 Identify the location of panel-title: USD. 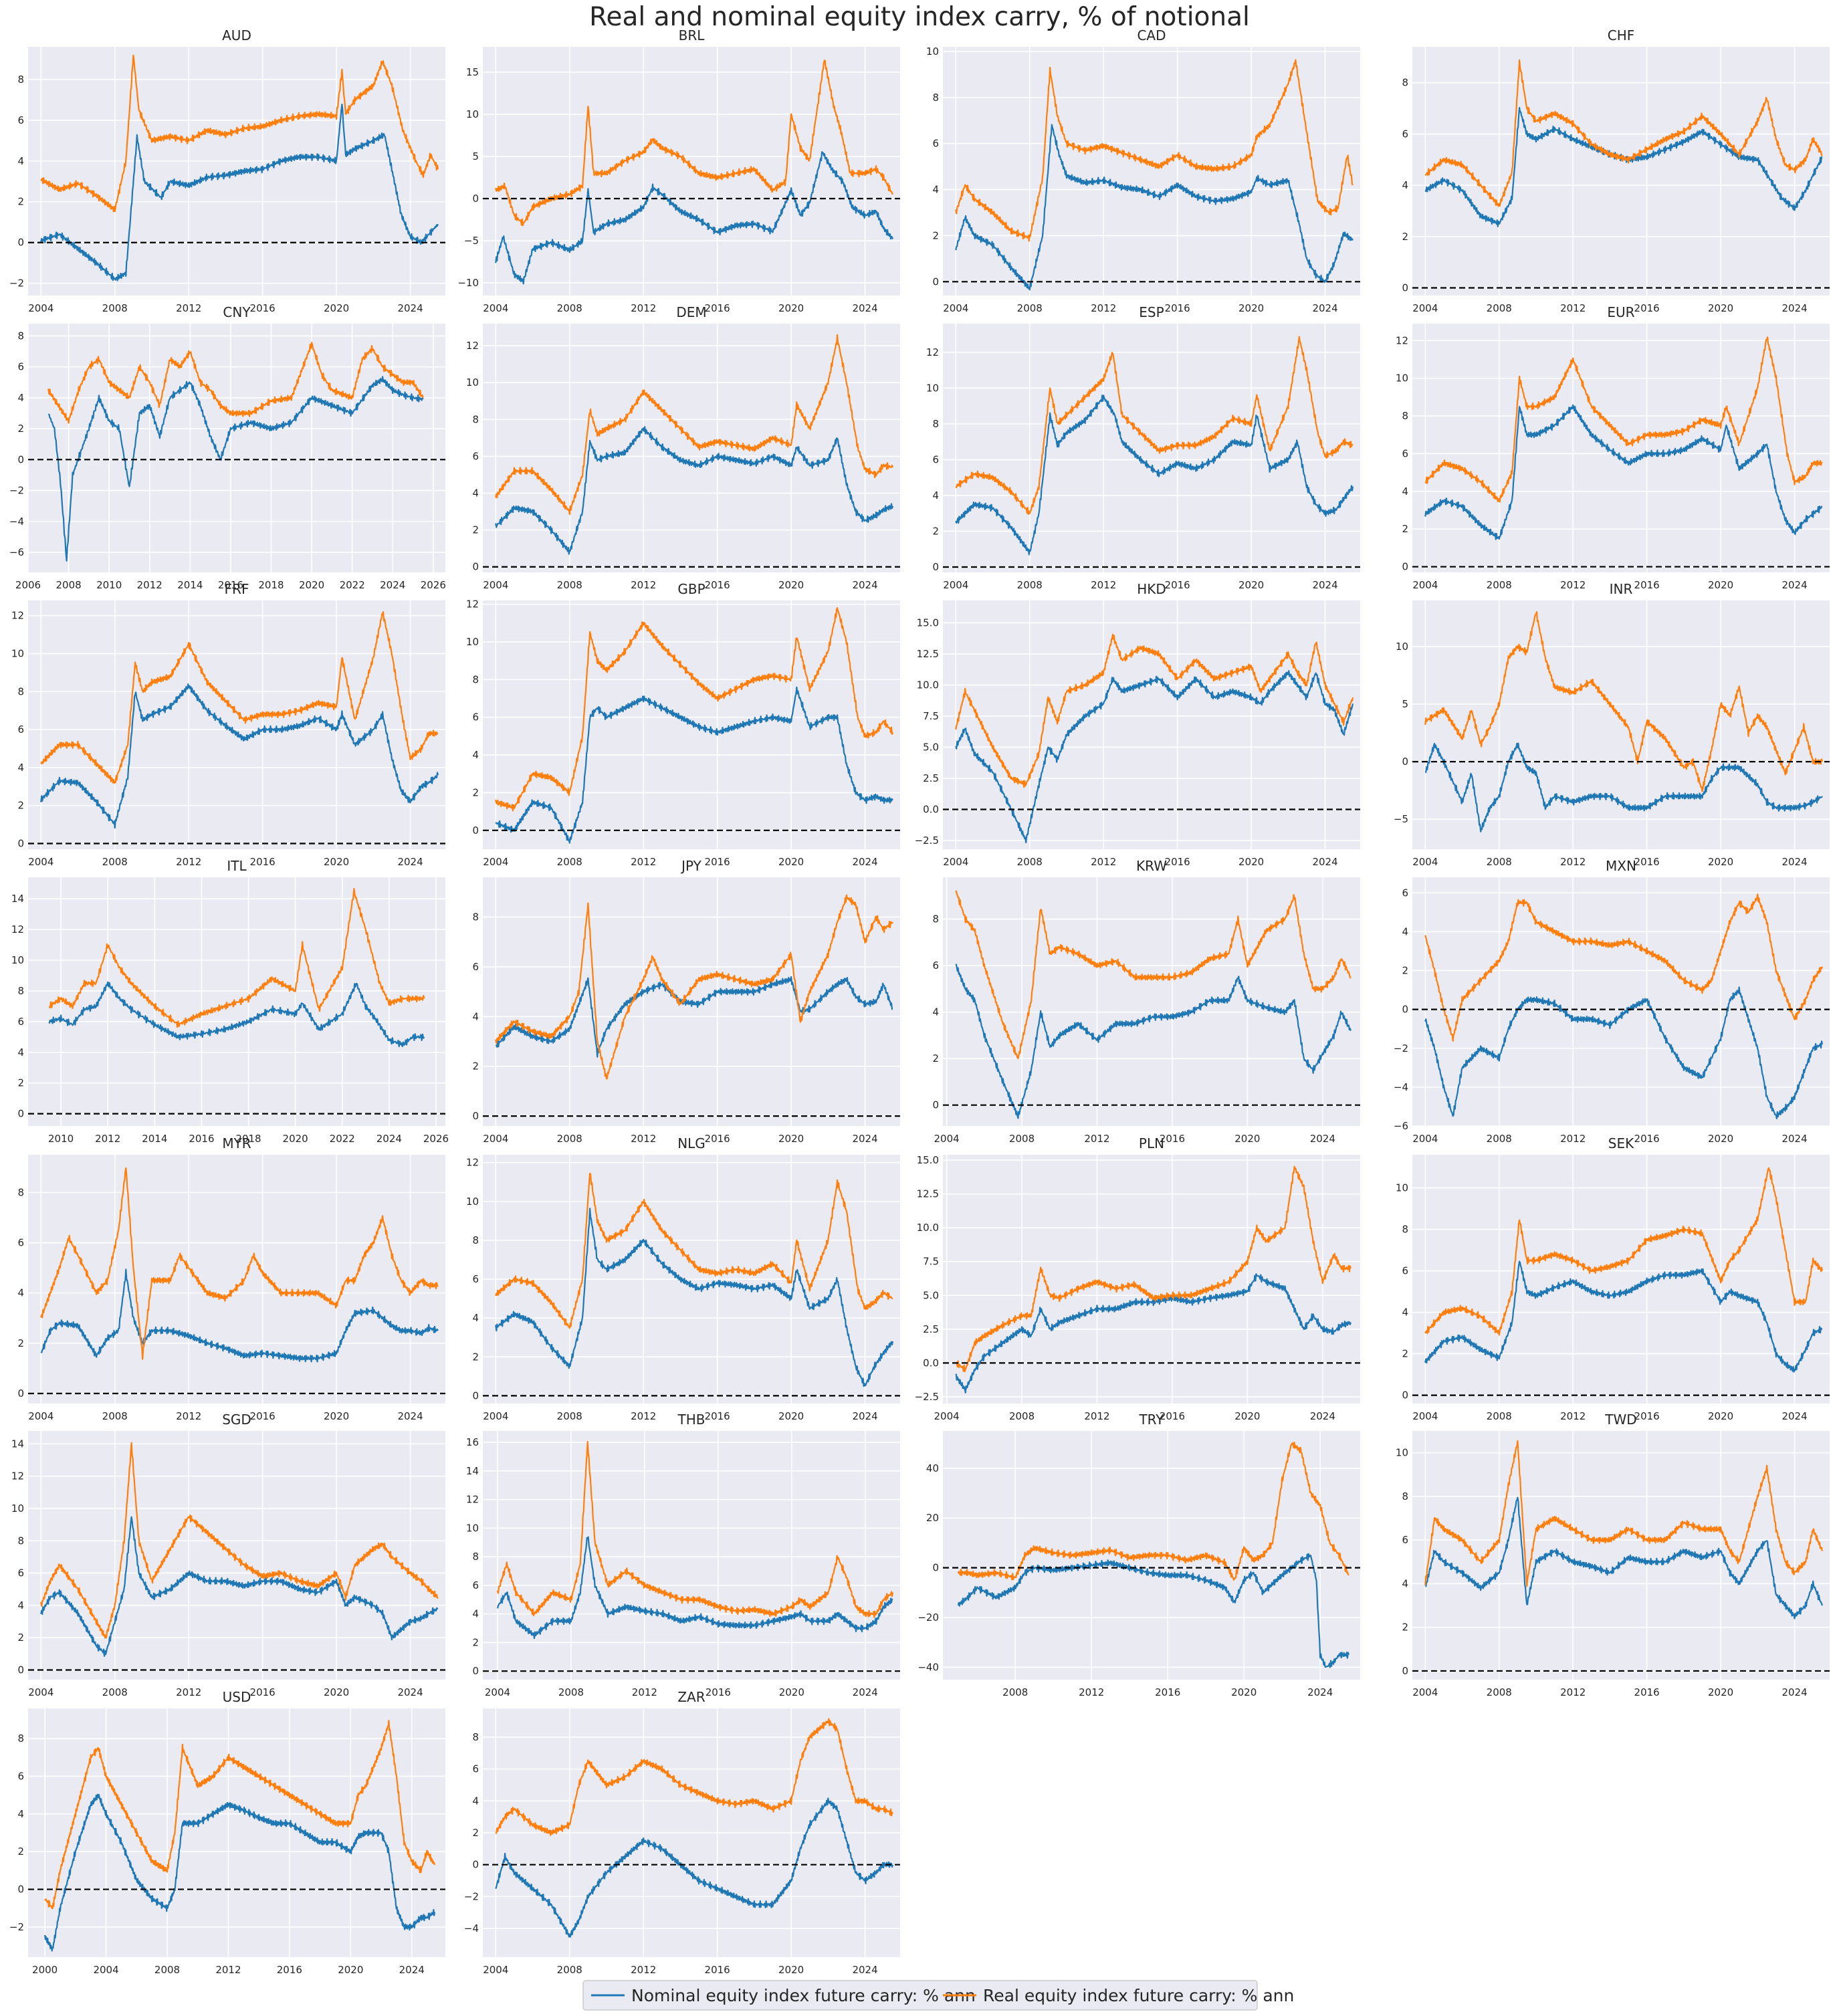
(237, 1697).